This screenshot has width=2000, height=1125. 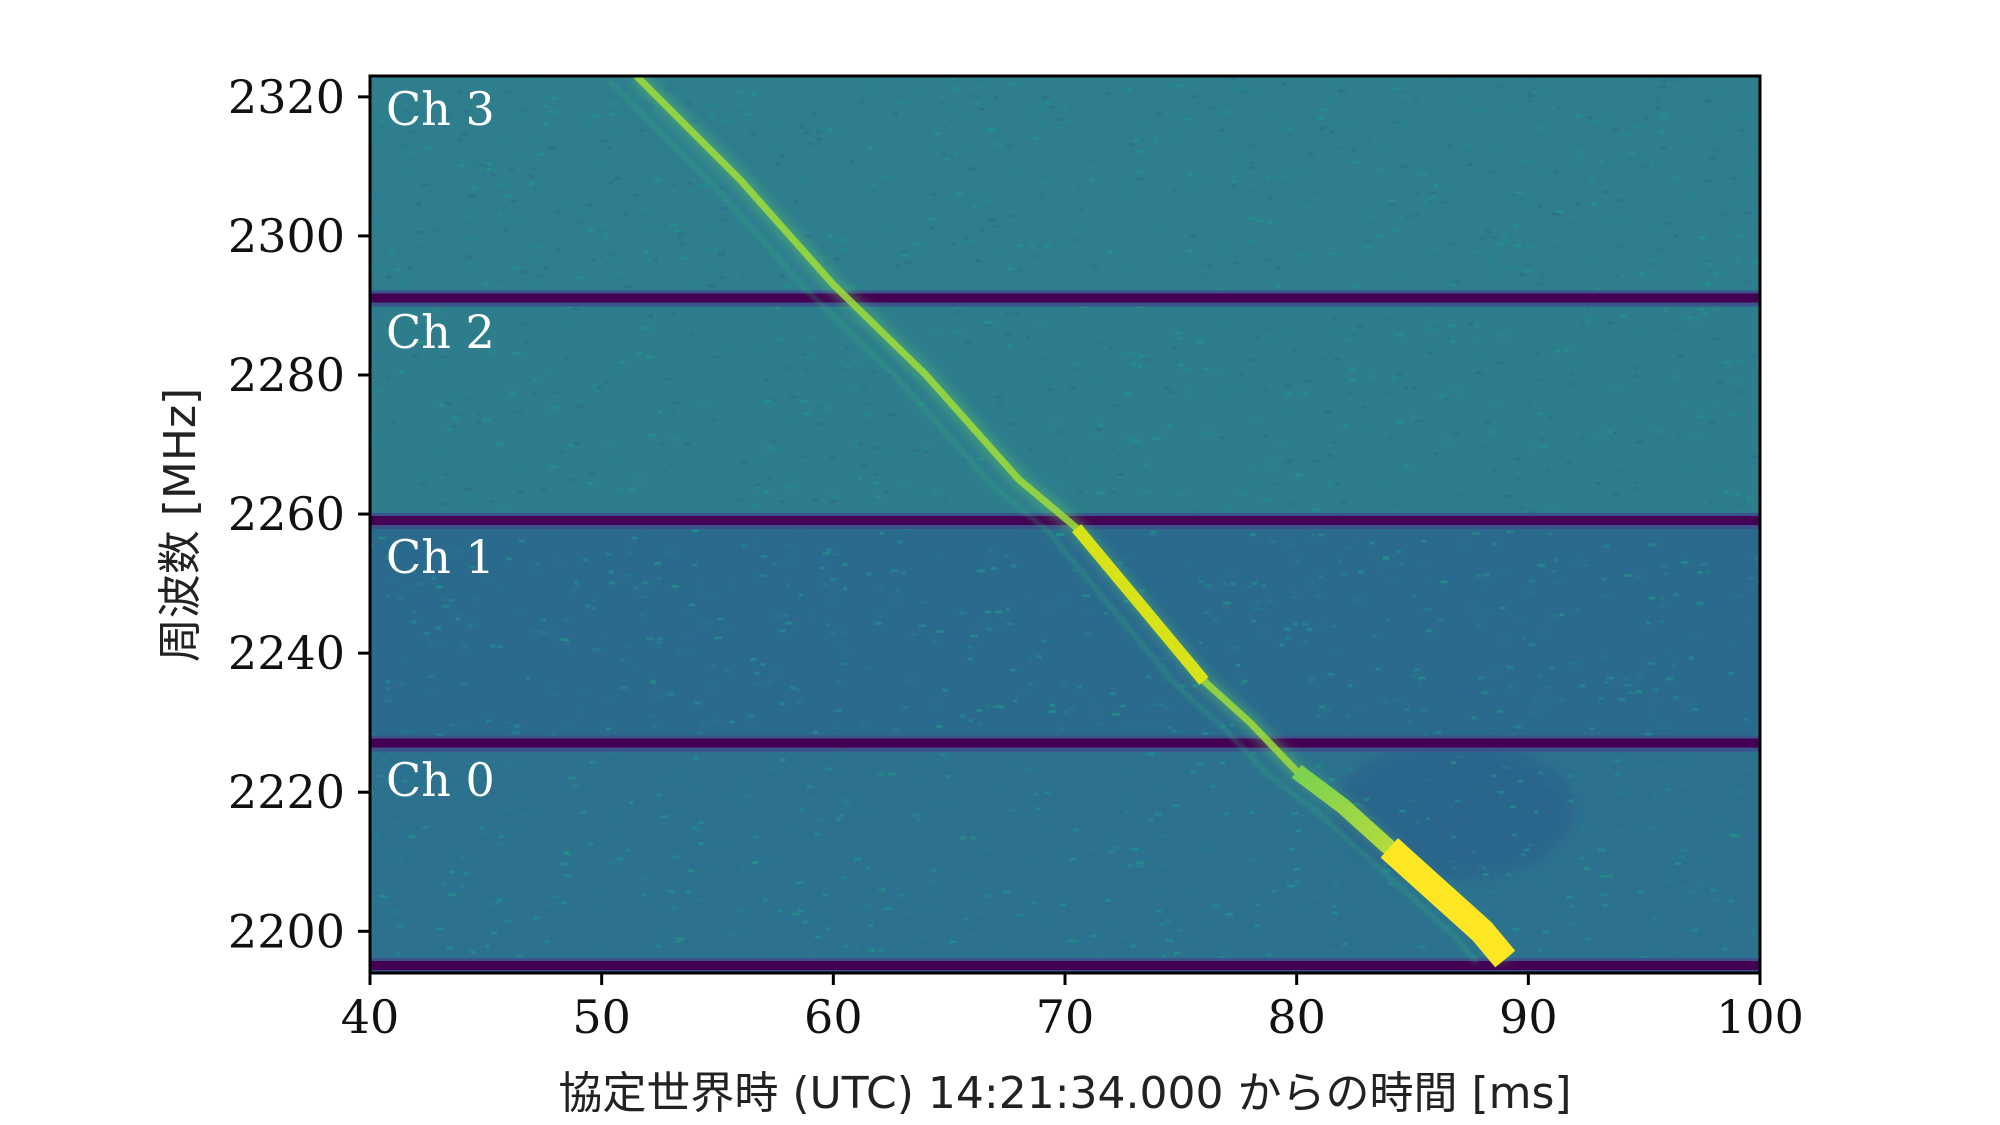 What do you see at coordinates (286, 375) in the screenshot?
I see `y-tick-label: 2280` at bounding box center [286, 375].